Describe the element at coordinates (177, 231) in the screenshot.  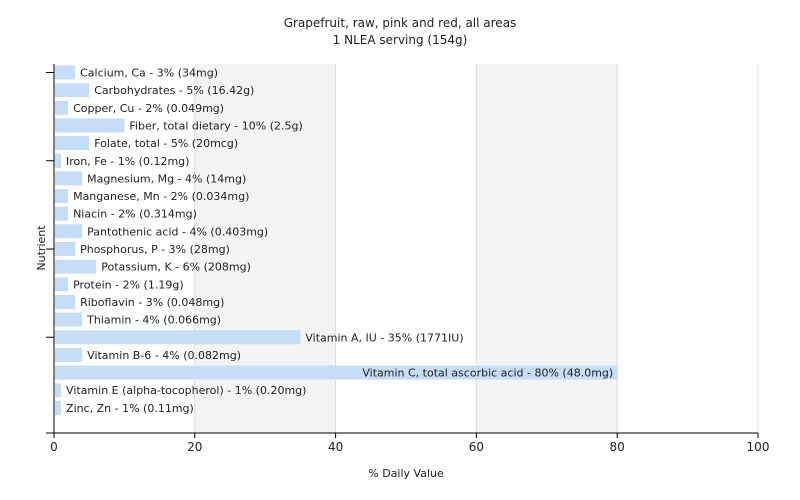
I see `bar-label: Pantothenic acid - 4% (0.403mg)` at that location.